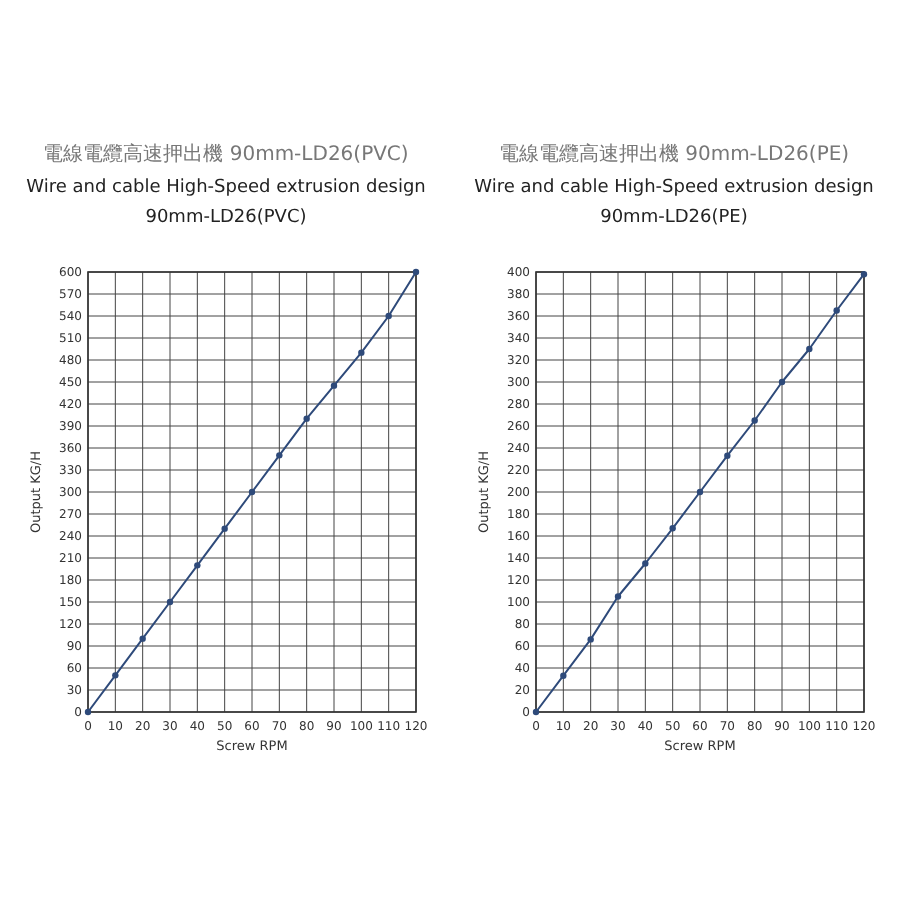 The image size is (900, 900). Describe the element at coordinates (226, 203) in the screenshot. I see `chart-subtitle: Wire and cable High-Speed extrusion design 90mm-LD26(PVC)` at that location.